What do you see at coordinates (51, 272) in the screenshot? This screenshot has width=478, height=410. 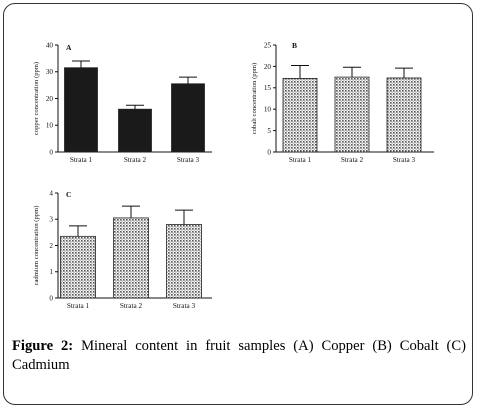 I see `y-tick-label: 1` at bounding box center [51, 272].